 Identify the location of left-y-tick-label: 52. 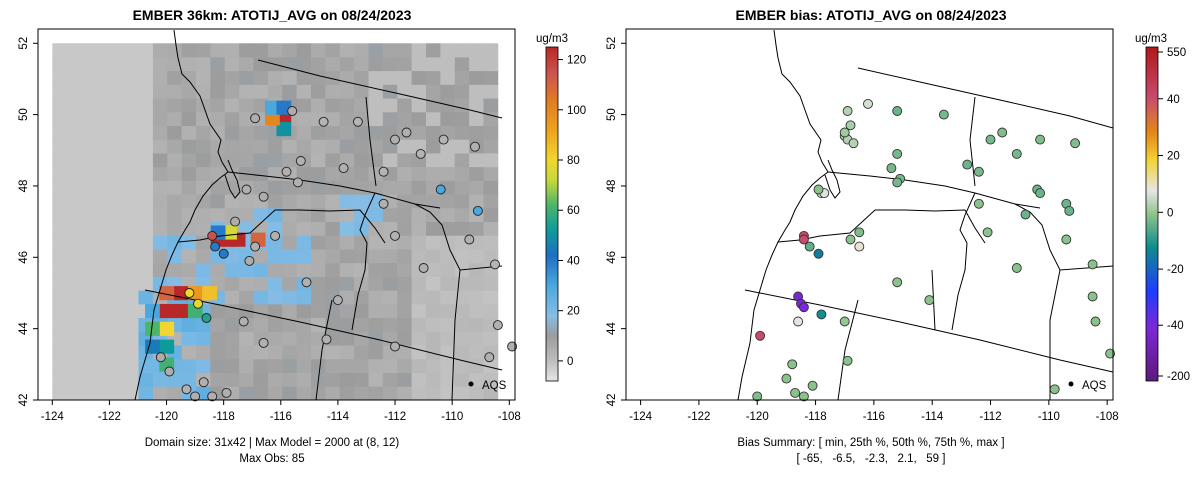
(24, 43).